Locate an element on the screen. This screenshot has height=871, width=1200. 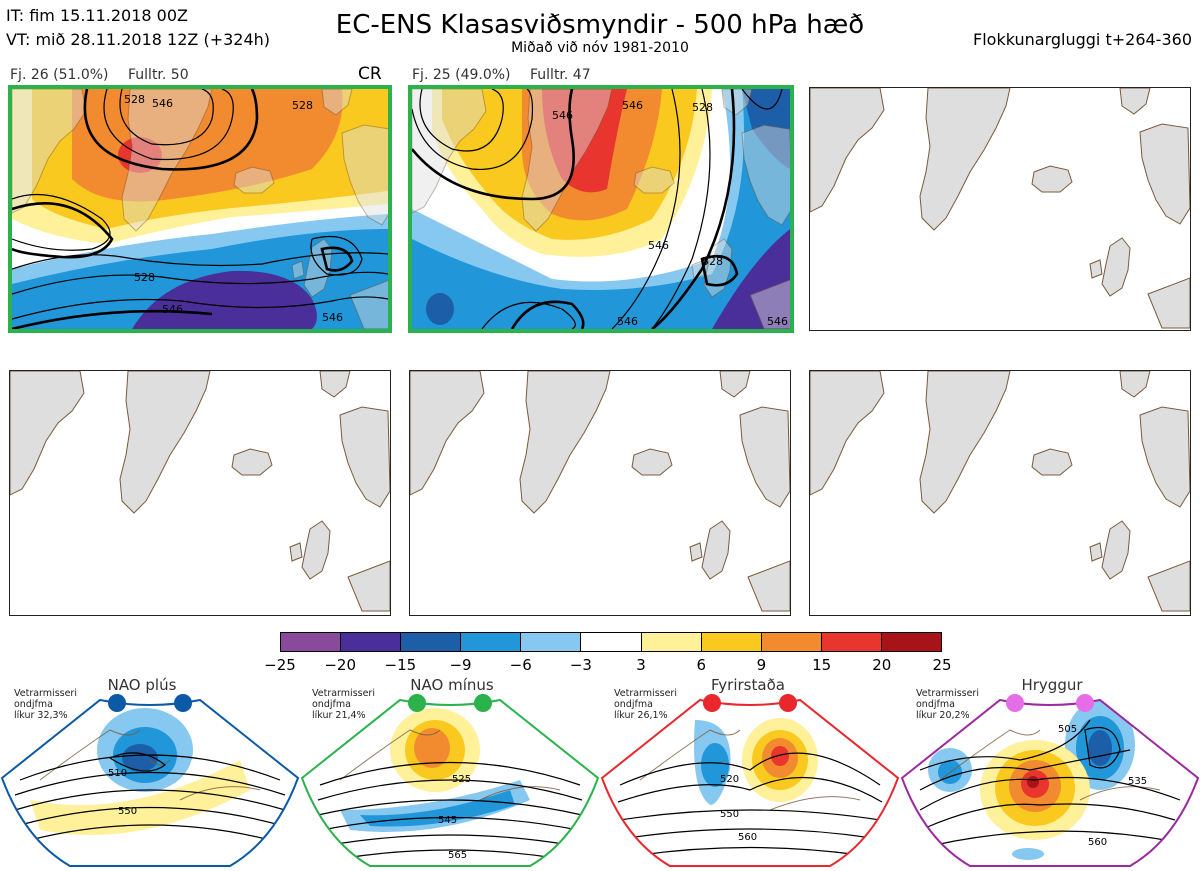
regime-2-contour-label: 545 is located at coordinates (447, 820).